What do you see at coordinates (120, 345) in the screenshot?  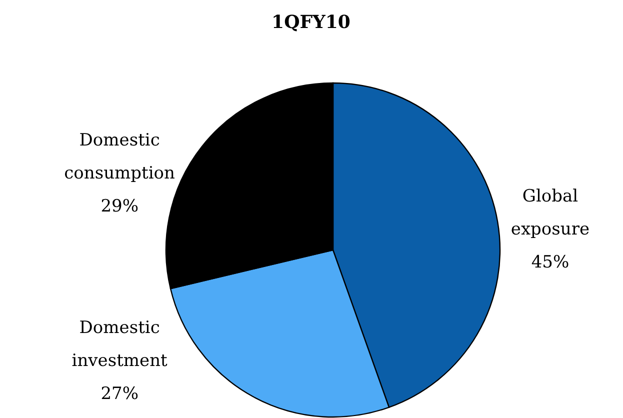 I see `slice-label: Domestic investment` at bounding box center [120, 345].